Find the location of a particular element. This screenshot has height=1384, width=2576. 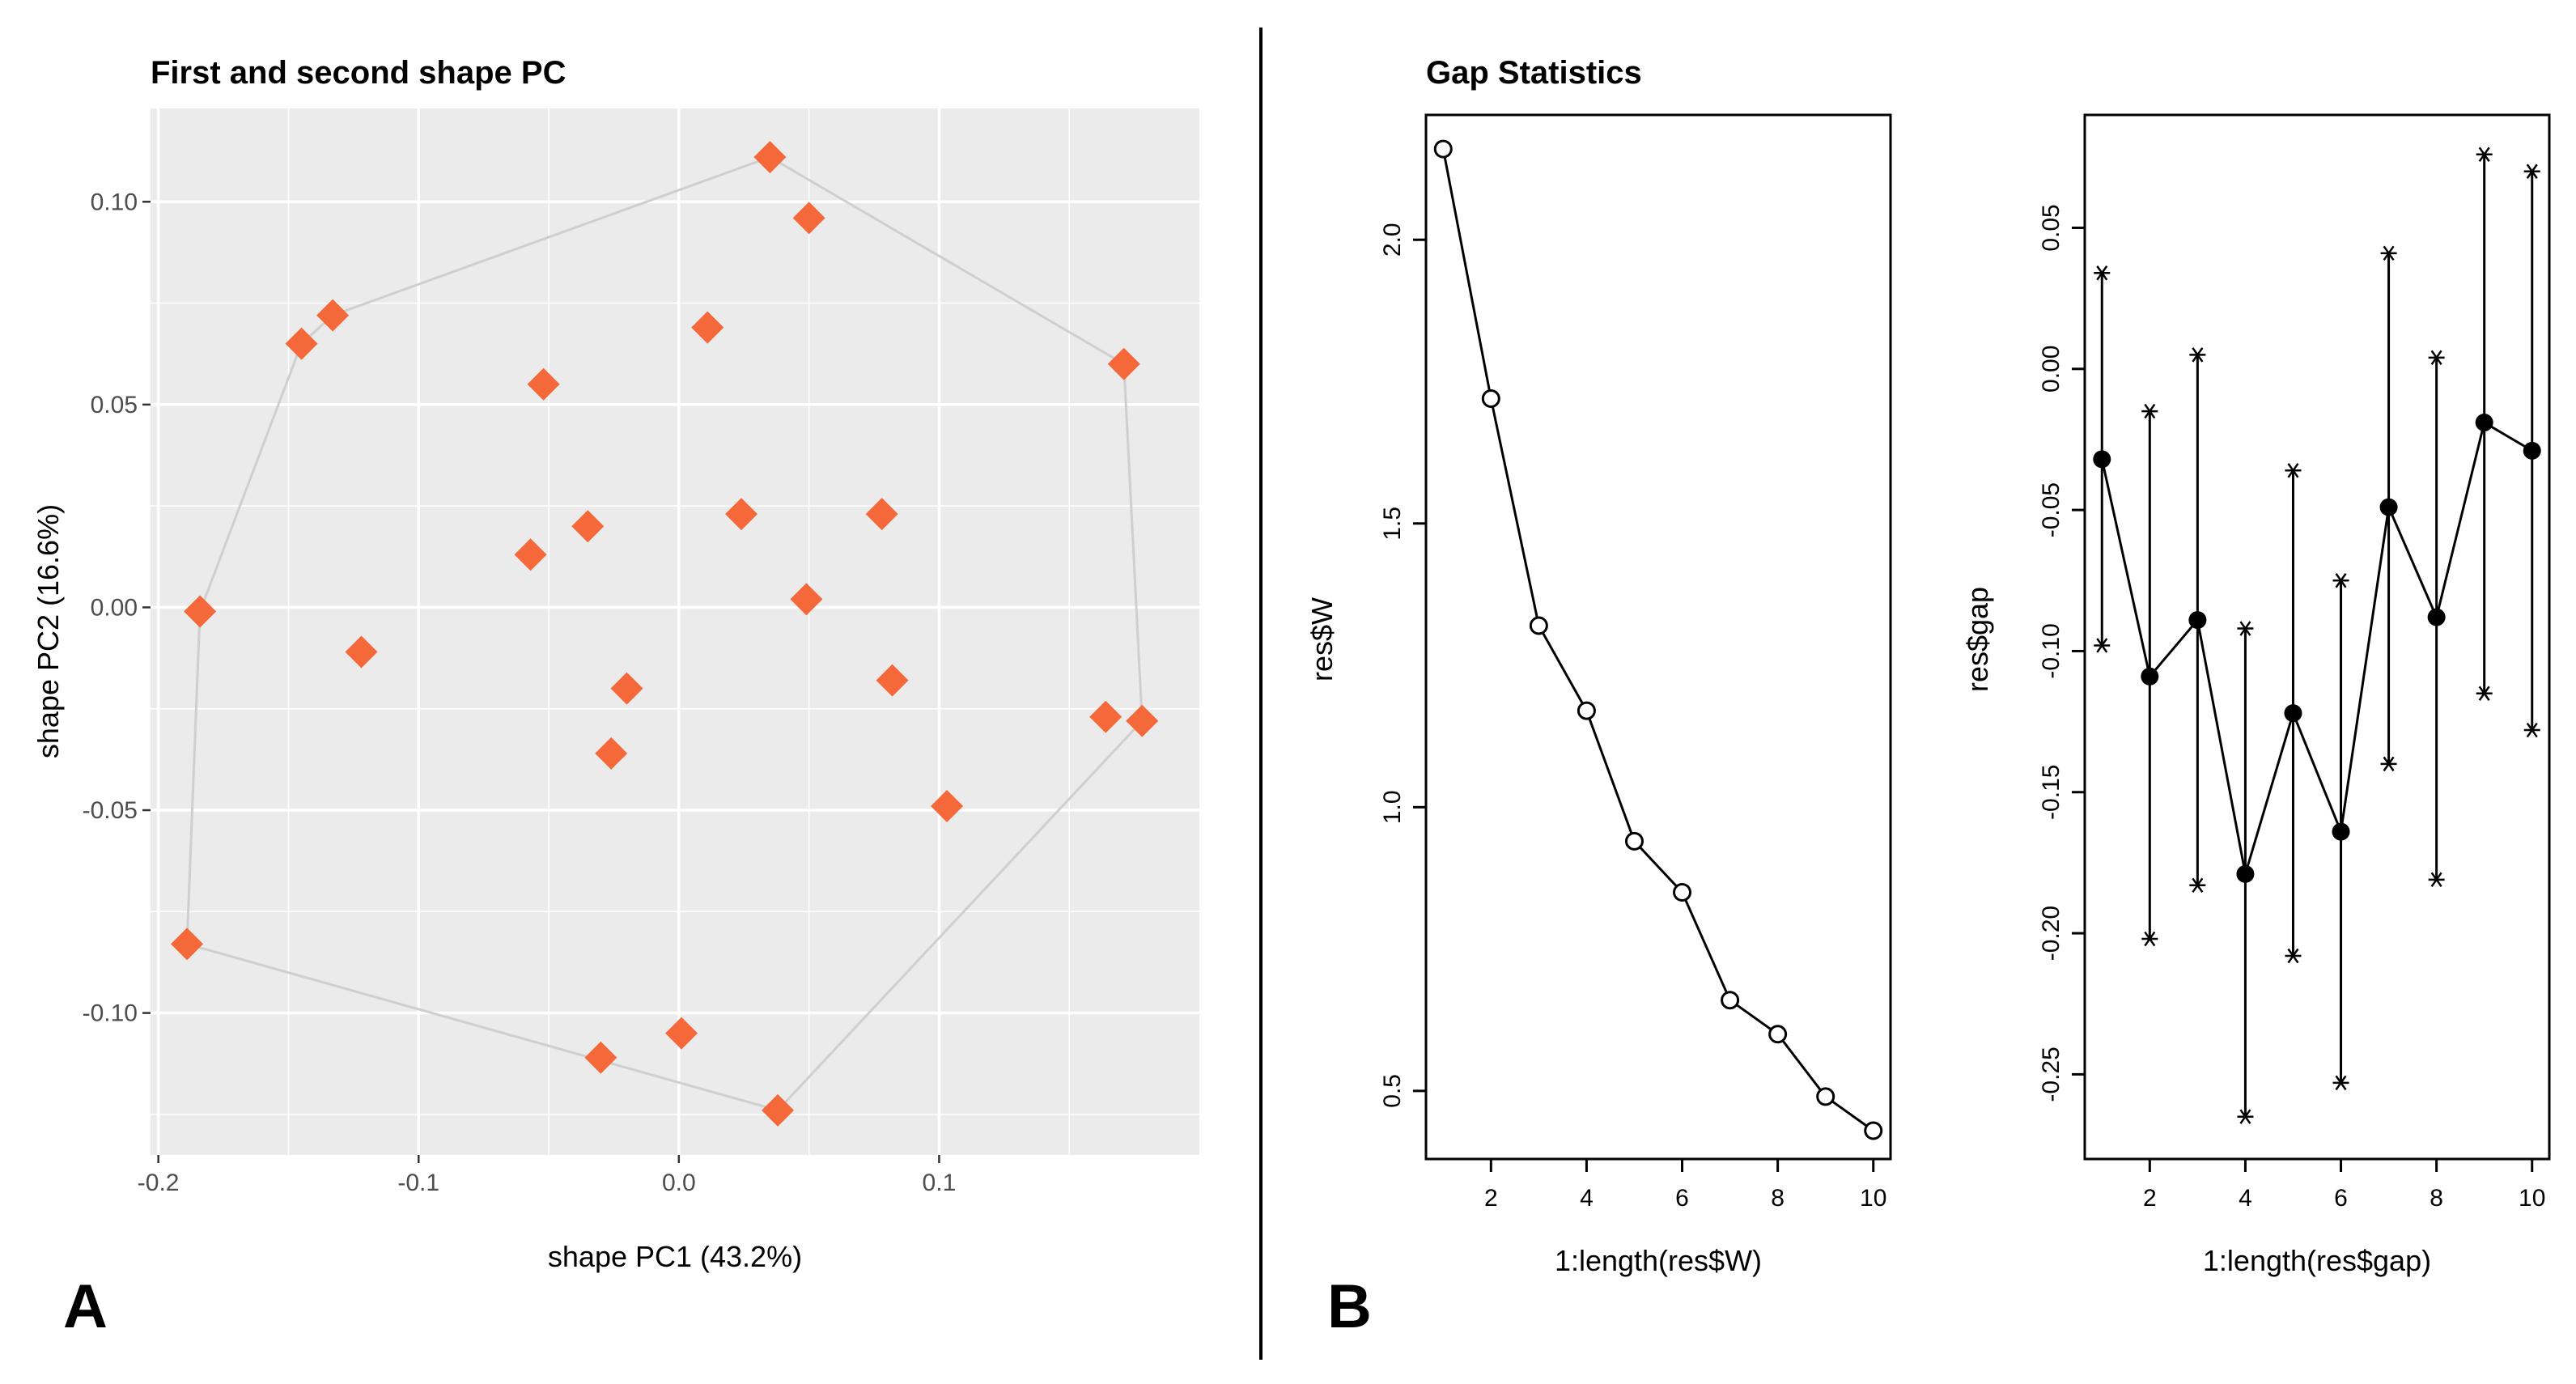

w-y-axis-label: res$W is located at coordinates (1322, 639).